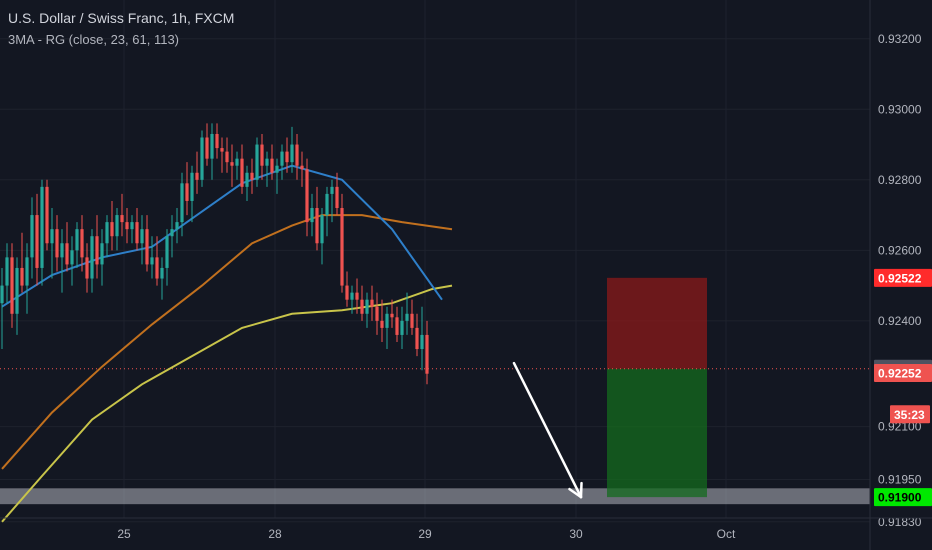 This screenshot has width=932, height=550. I want to click on down-arrow, so click(547, 430).